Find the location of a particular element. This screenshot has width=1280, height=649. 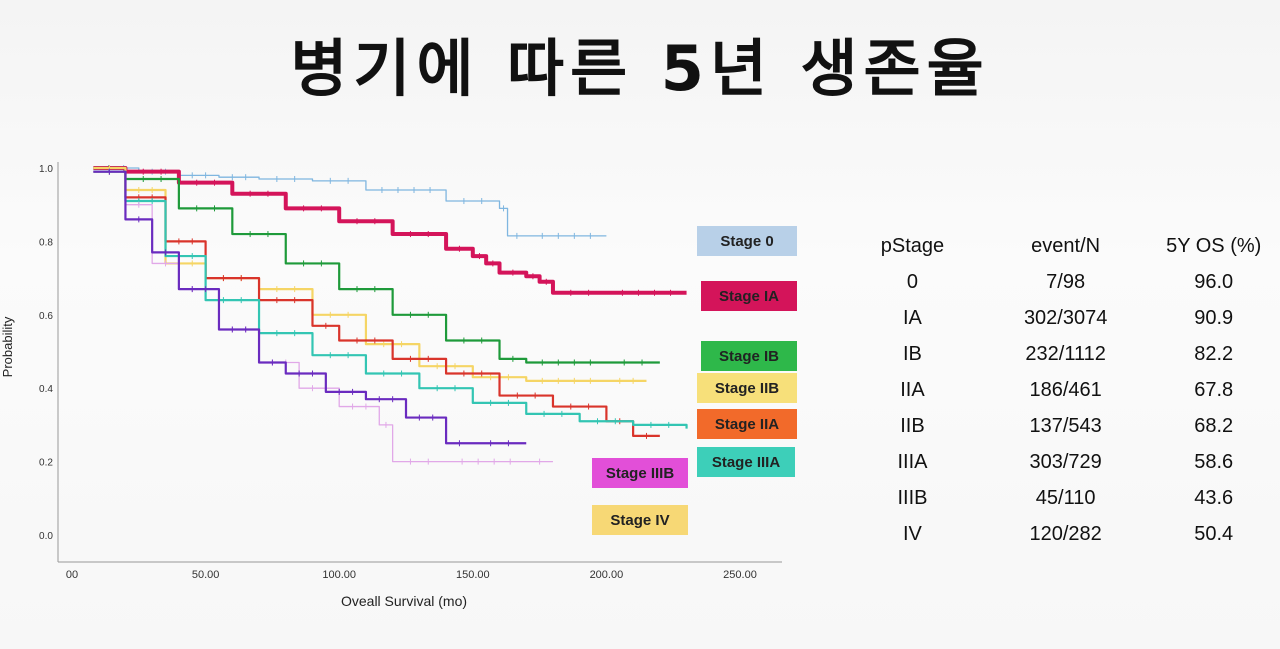

x-axis-label: Oveall Survival (mo) is located at coordinates (404, 601).